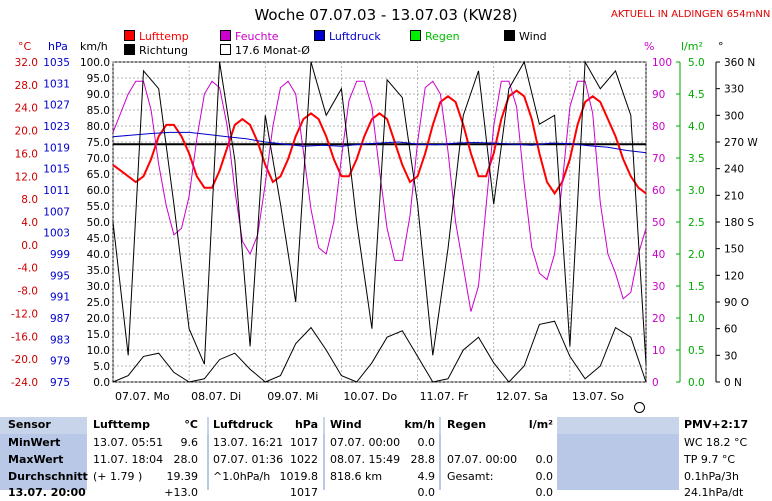  Describe the element at coordinates (716, 442) in the screenshot. I see `pmv-row: WC 18.2 °C` at that location.